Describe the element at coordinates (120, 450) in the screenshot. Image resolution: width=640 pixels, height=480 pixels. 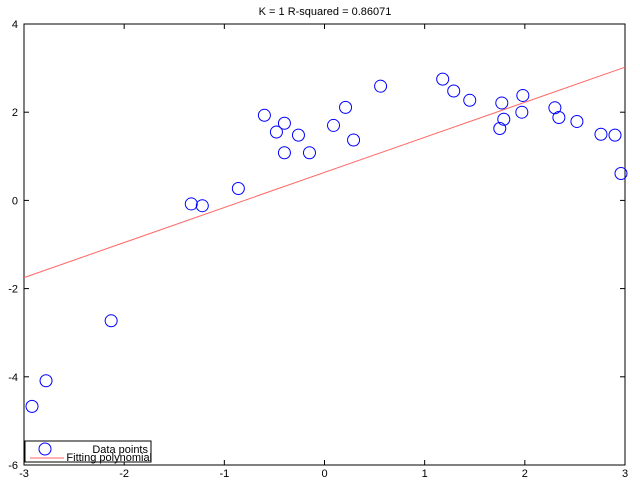
I see `legend-label-data-points: Data points` at that location.